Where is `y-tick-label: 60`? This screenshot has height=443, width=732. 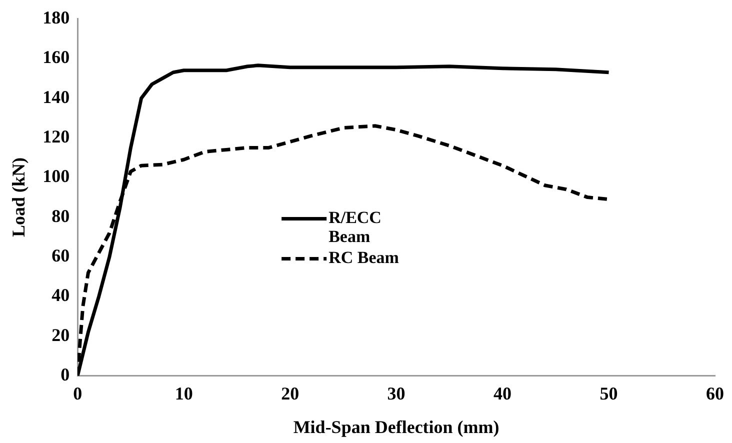 y-tick-label: 60 is located at coordinates (61, 255).